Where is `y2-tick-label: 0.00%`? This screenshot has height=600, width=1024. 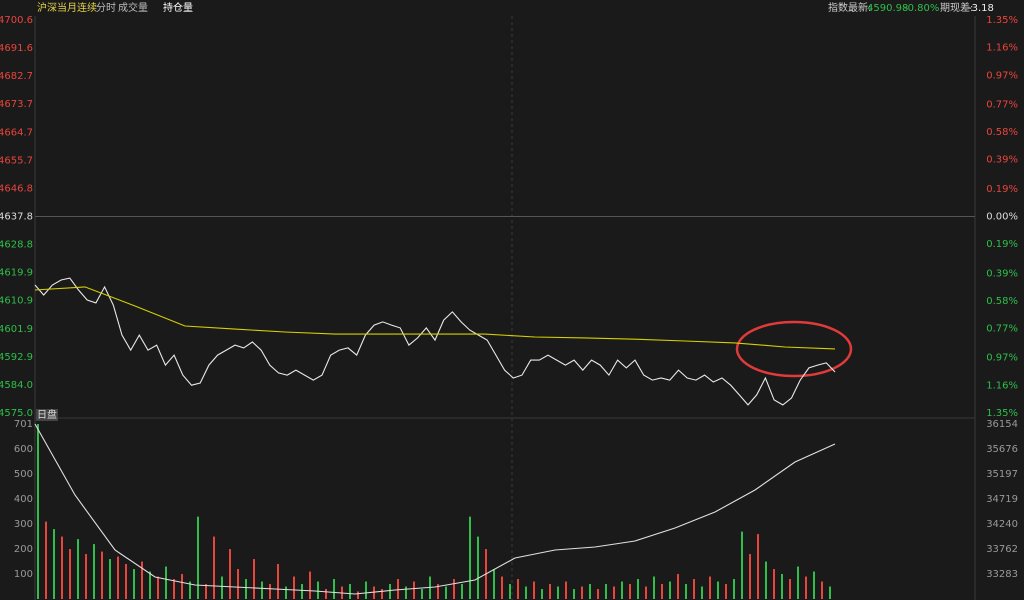 y2-tick-label: 0.00% is located at coordinates (1002, 217).